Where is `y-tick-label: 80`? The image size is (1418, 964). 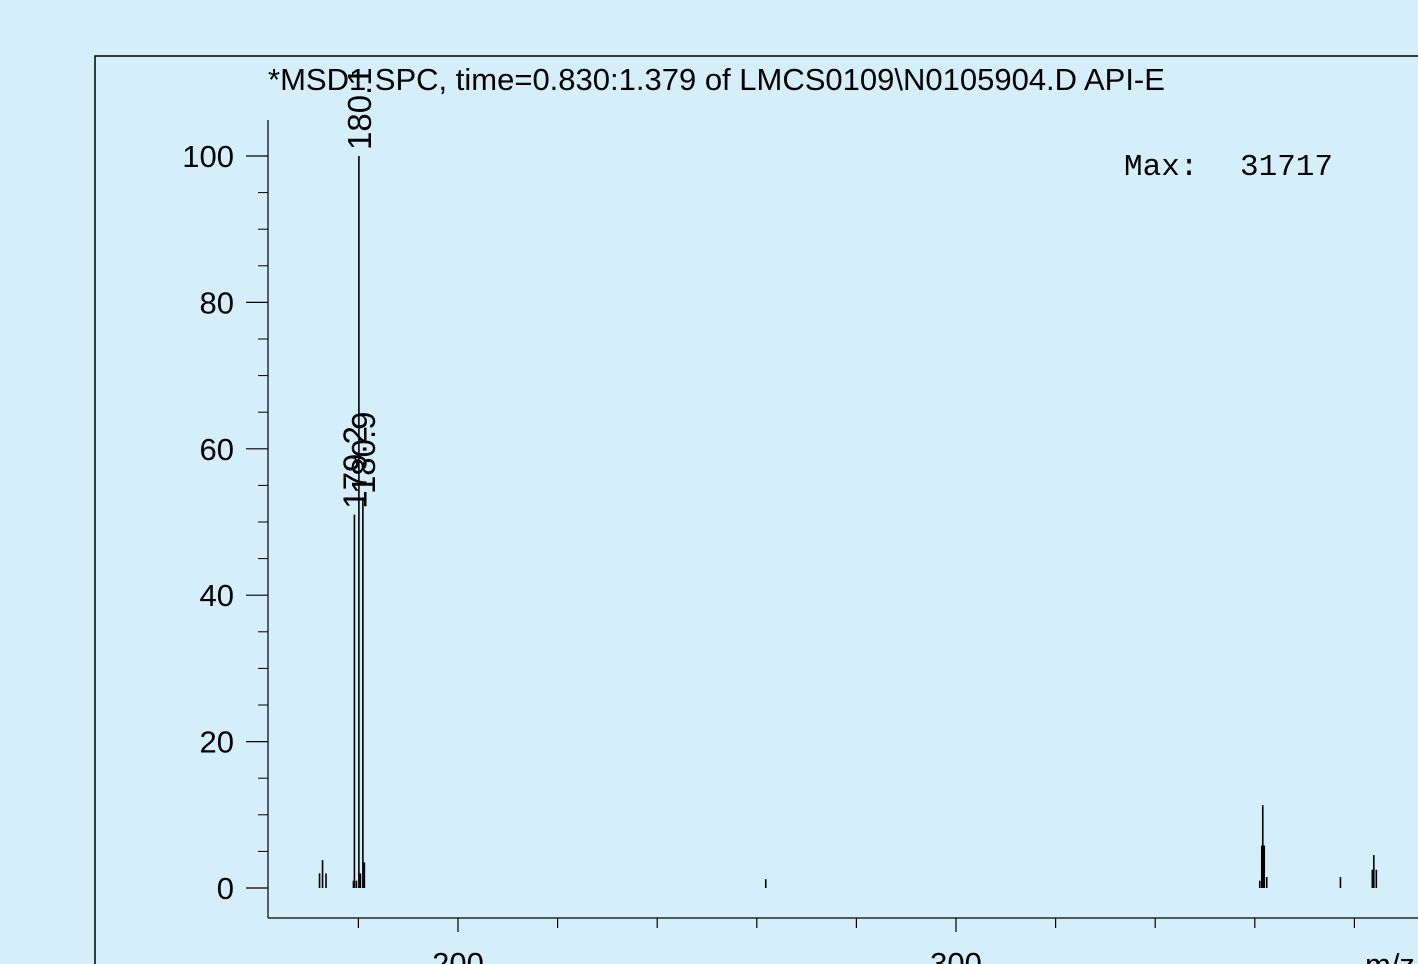
y-tick-label: 80 is located at coordinates (217, 302).